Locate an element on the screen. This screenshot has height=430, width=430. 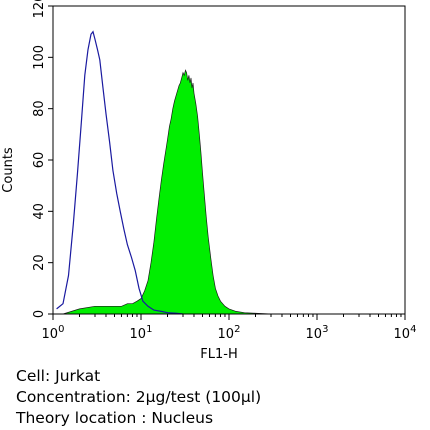
y-tick-label: 80 is located at coordinates (39, 108).